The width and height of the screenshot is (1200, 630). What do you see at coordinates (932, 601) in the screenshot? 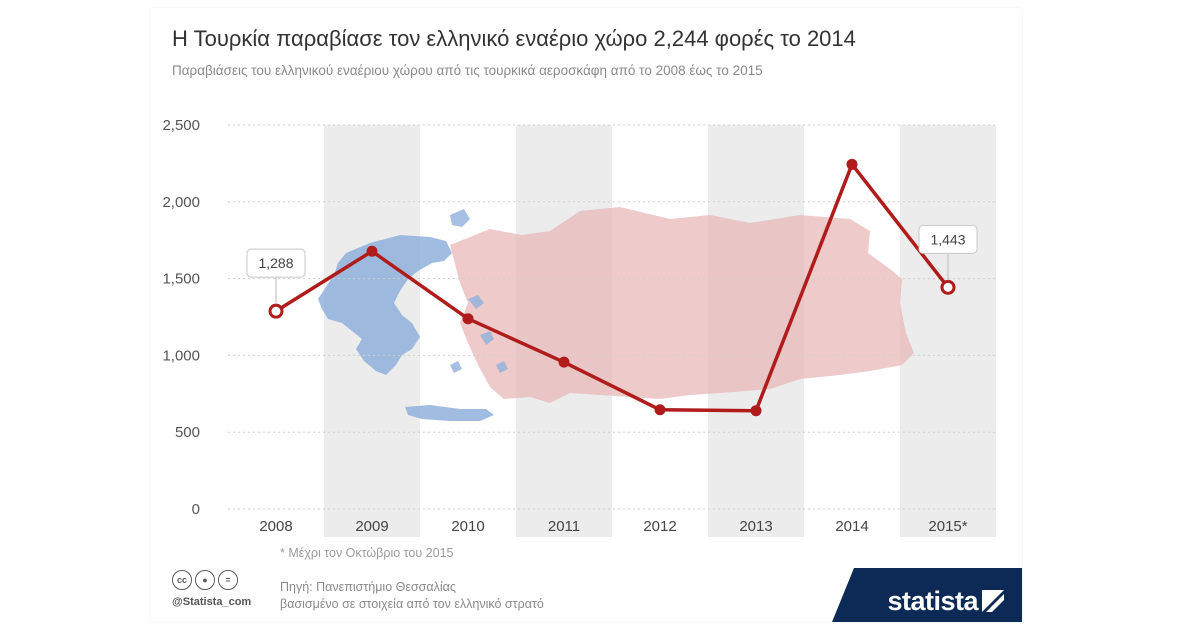
I see `statista-logo: statista` at bounding box center [932, 601].